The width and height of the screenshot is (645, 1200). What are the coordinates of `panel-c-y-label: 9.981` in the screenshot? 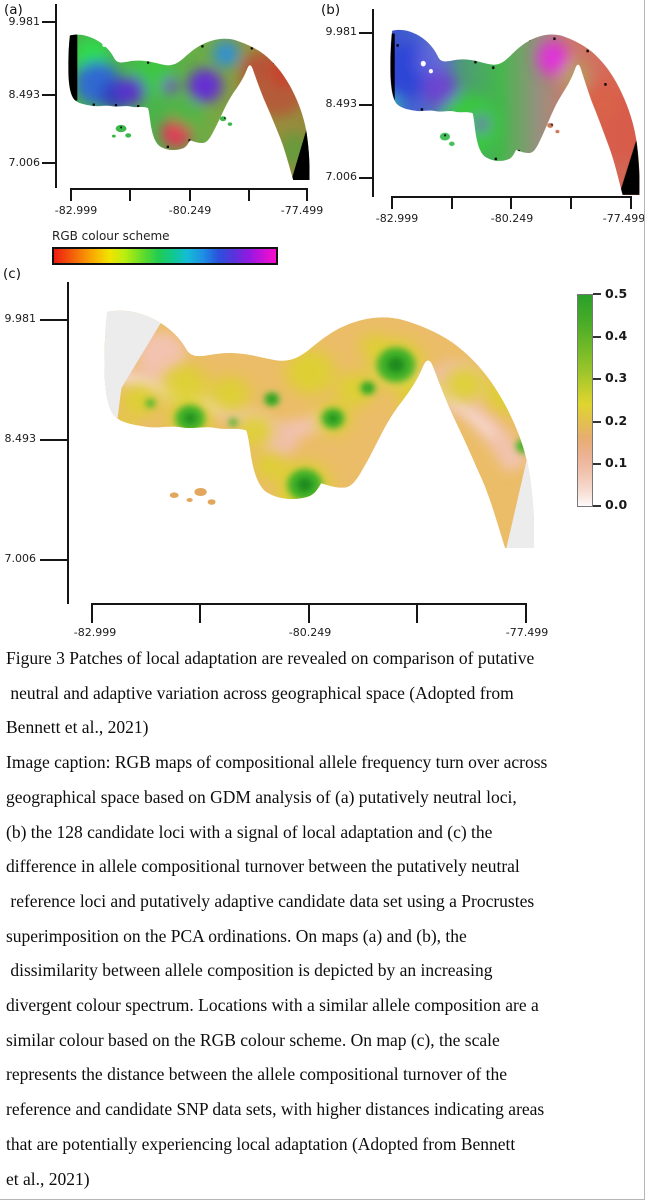 It's located at (20, 318).